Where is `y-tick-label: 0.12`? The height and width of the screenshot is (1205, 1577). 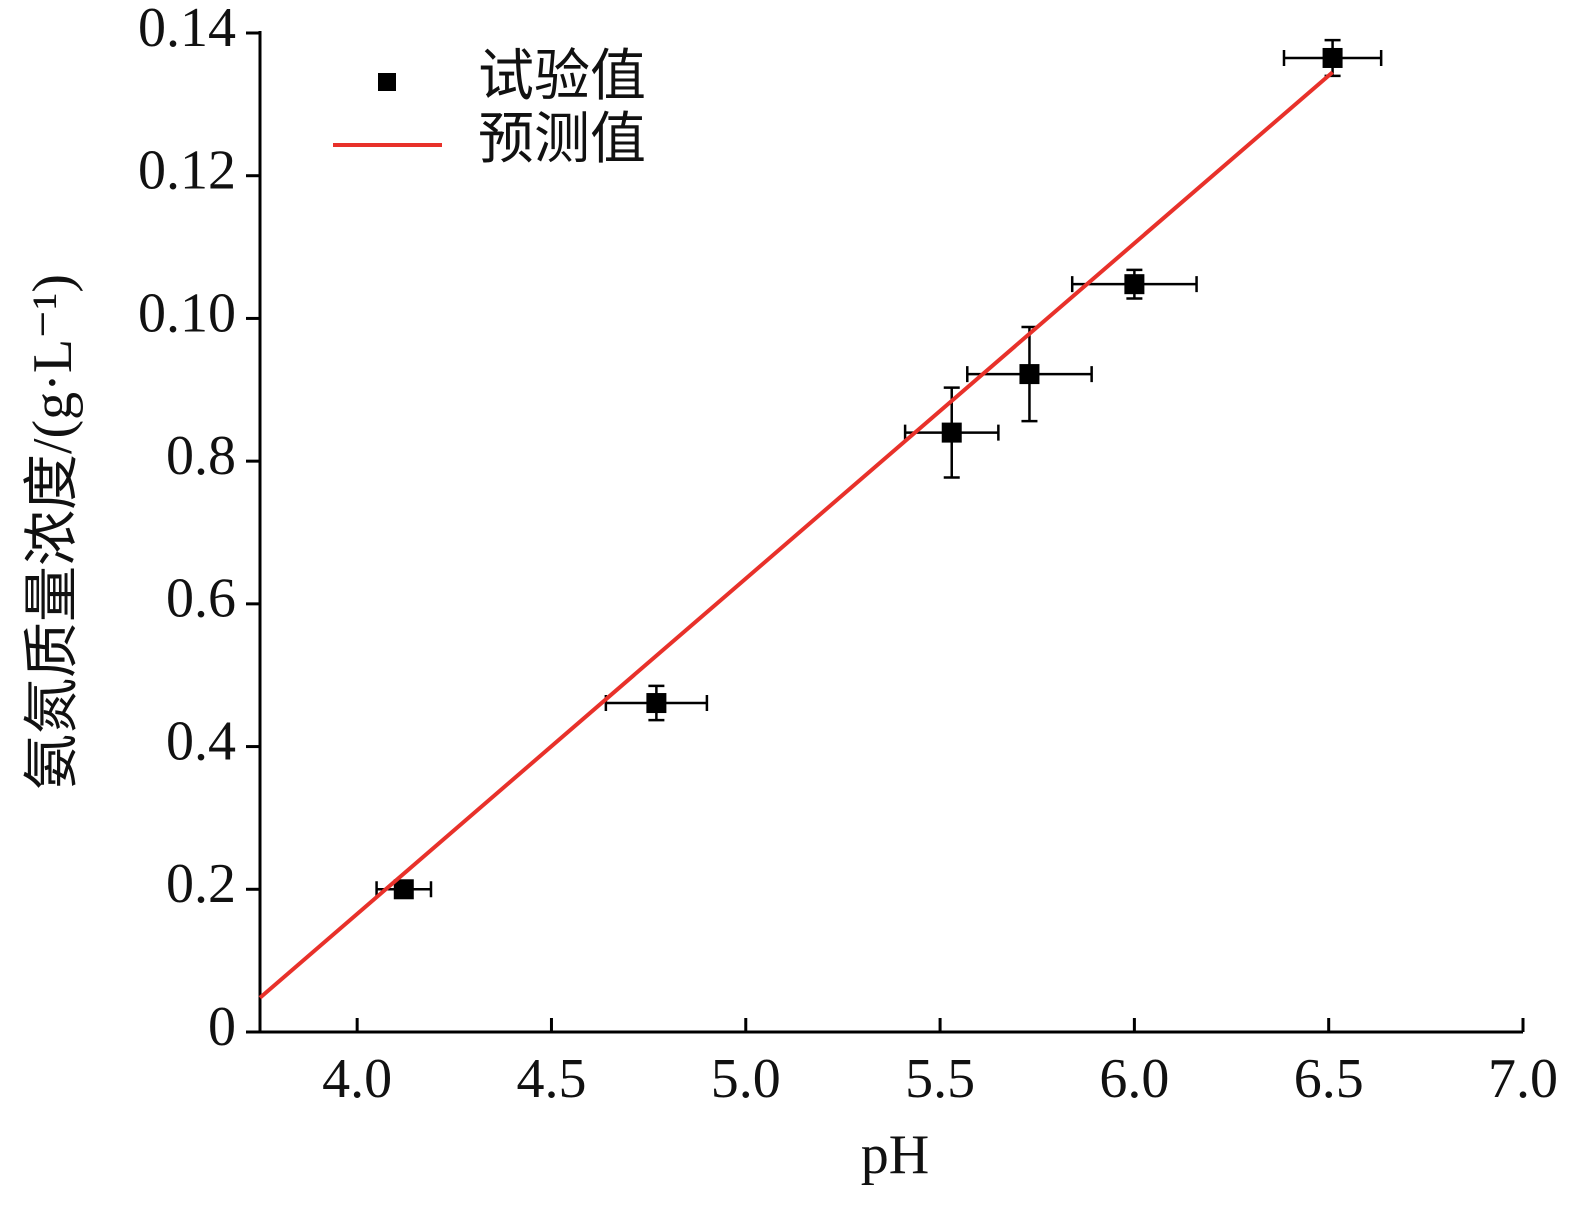 y-tick-label: 0.12 is located at coordinates (187, 171).